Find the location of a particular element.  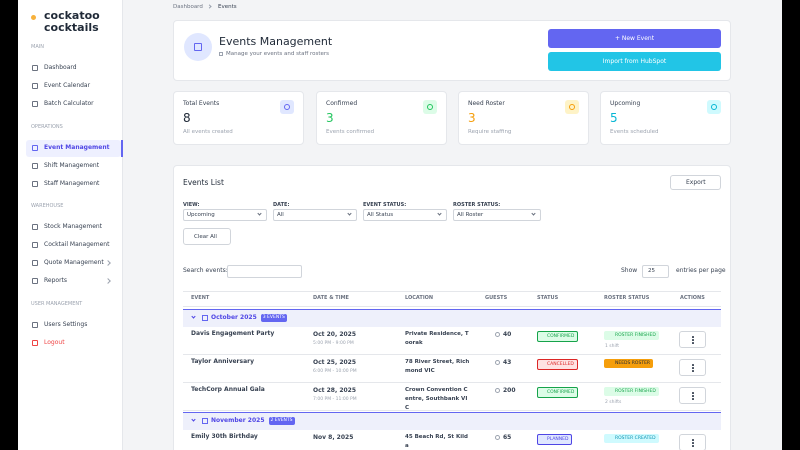

event-name: Taylor Anniversary is located at coordinates (222, 361).